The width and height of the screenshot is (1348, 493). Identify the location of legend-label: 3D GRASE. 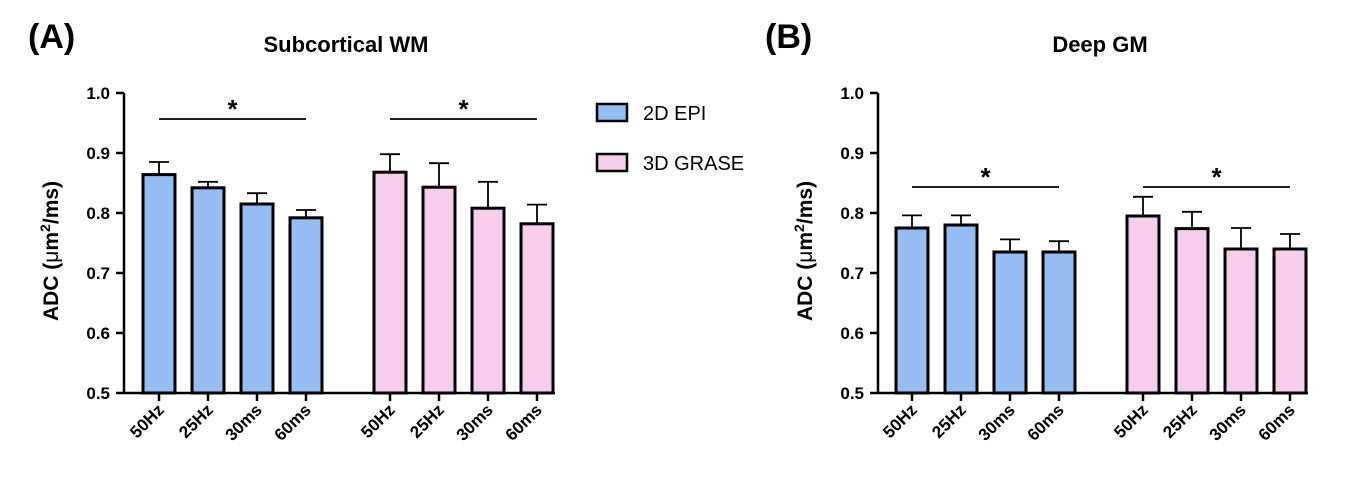
(693, 164).